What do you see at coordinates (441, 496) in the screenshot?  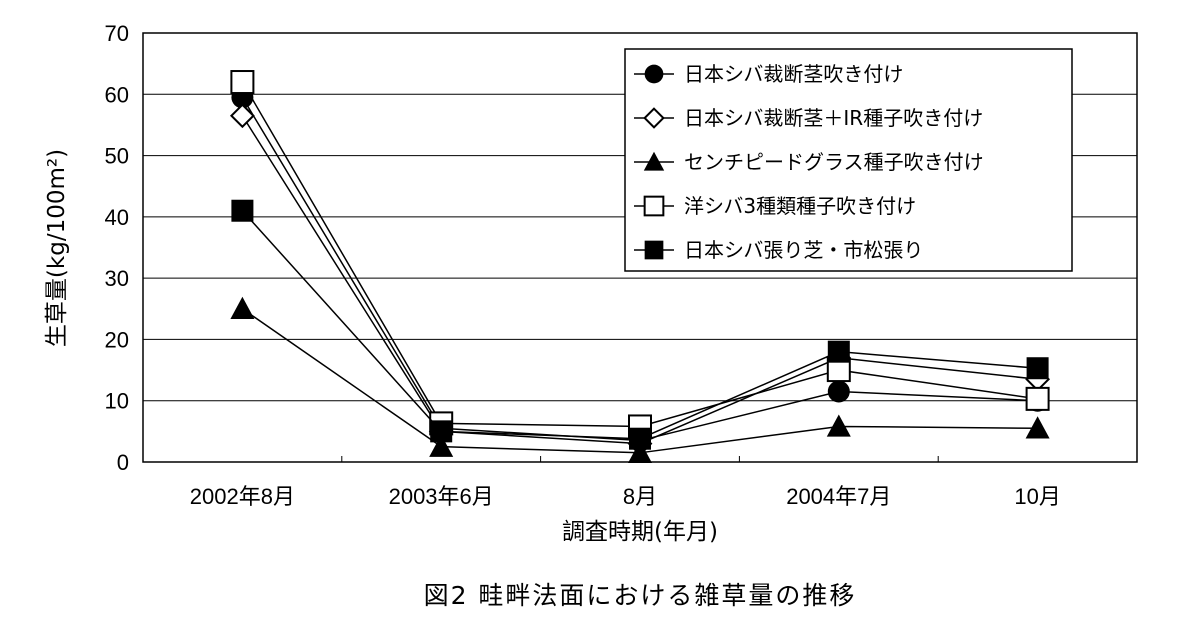 I see `x-tick-label: 2003年6月` at bounding box center [441, 496].